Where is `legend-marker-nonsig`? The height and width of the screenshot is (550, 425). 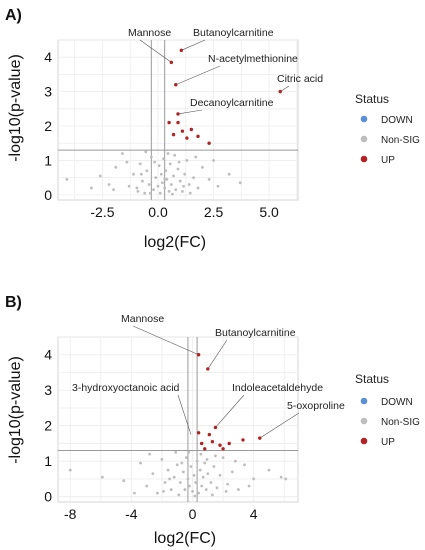
legend-marker-nonsig is located at coordinates (364, 421).